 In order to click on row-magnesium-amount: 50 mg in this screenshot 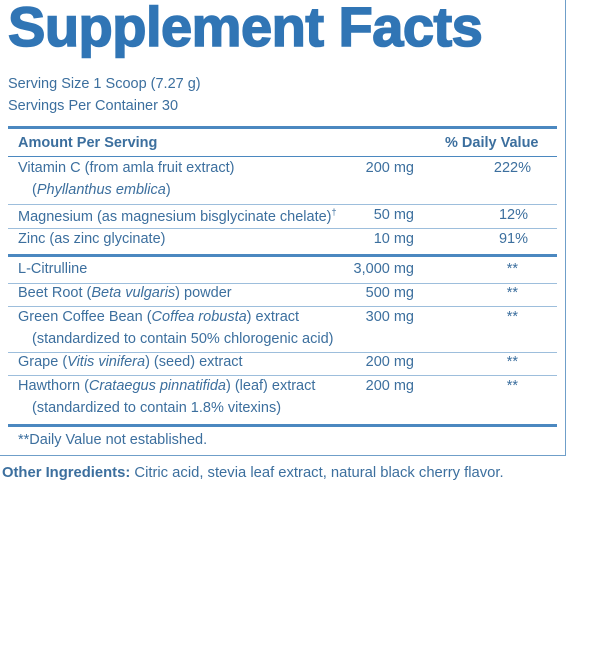, I will do `click(393, 215)`.